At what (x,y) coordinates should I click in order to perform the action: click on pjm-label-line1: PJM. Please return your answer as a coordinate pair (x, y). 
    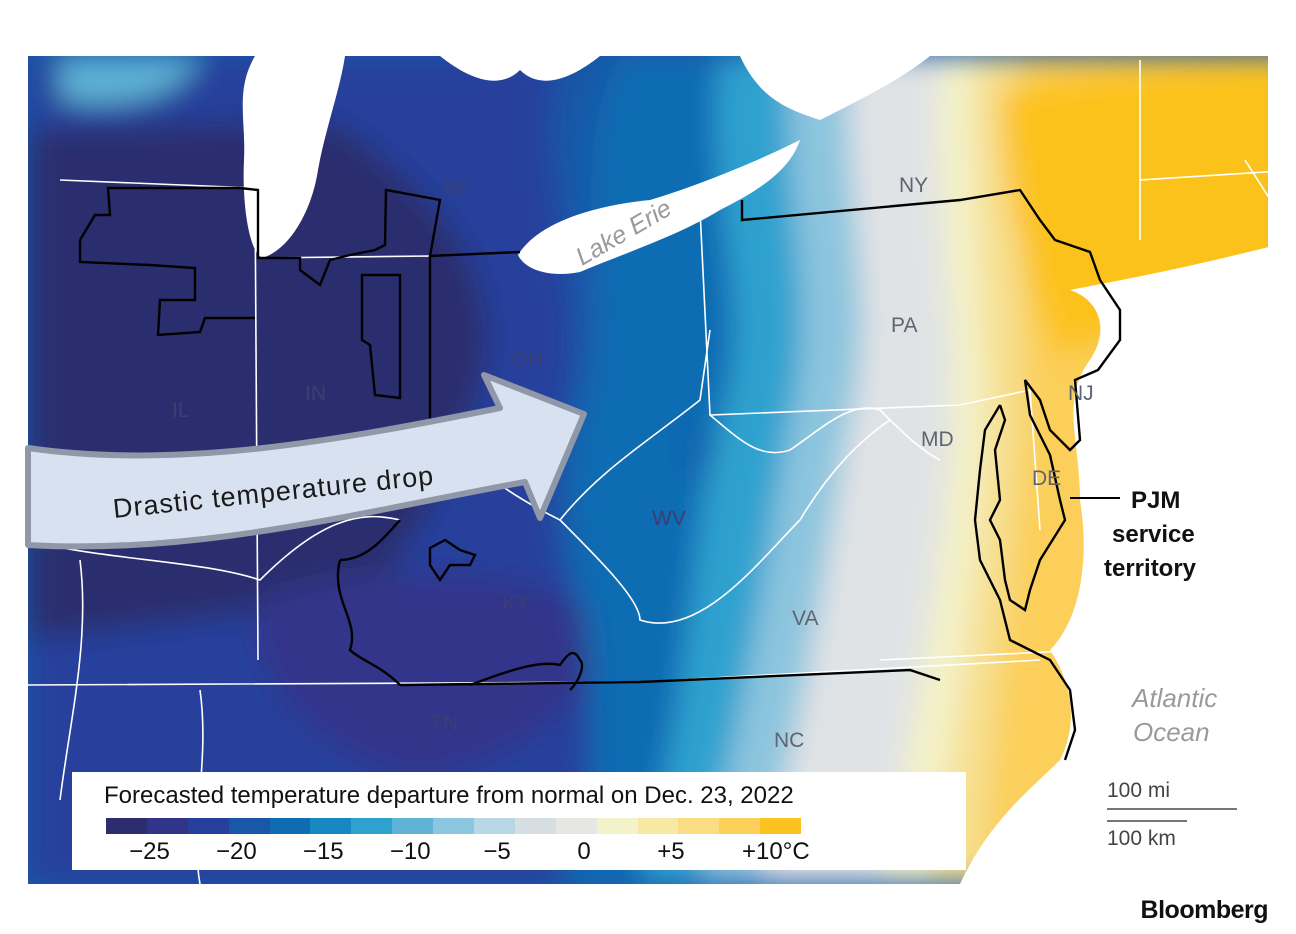
    Looking at the image, I should click on (1155, 500).